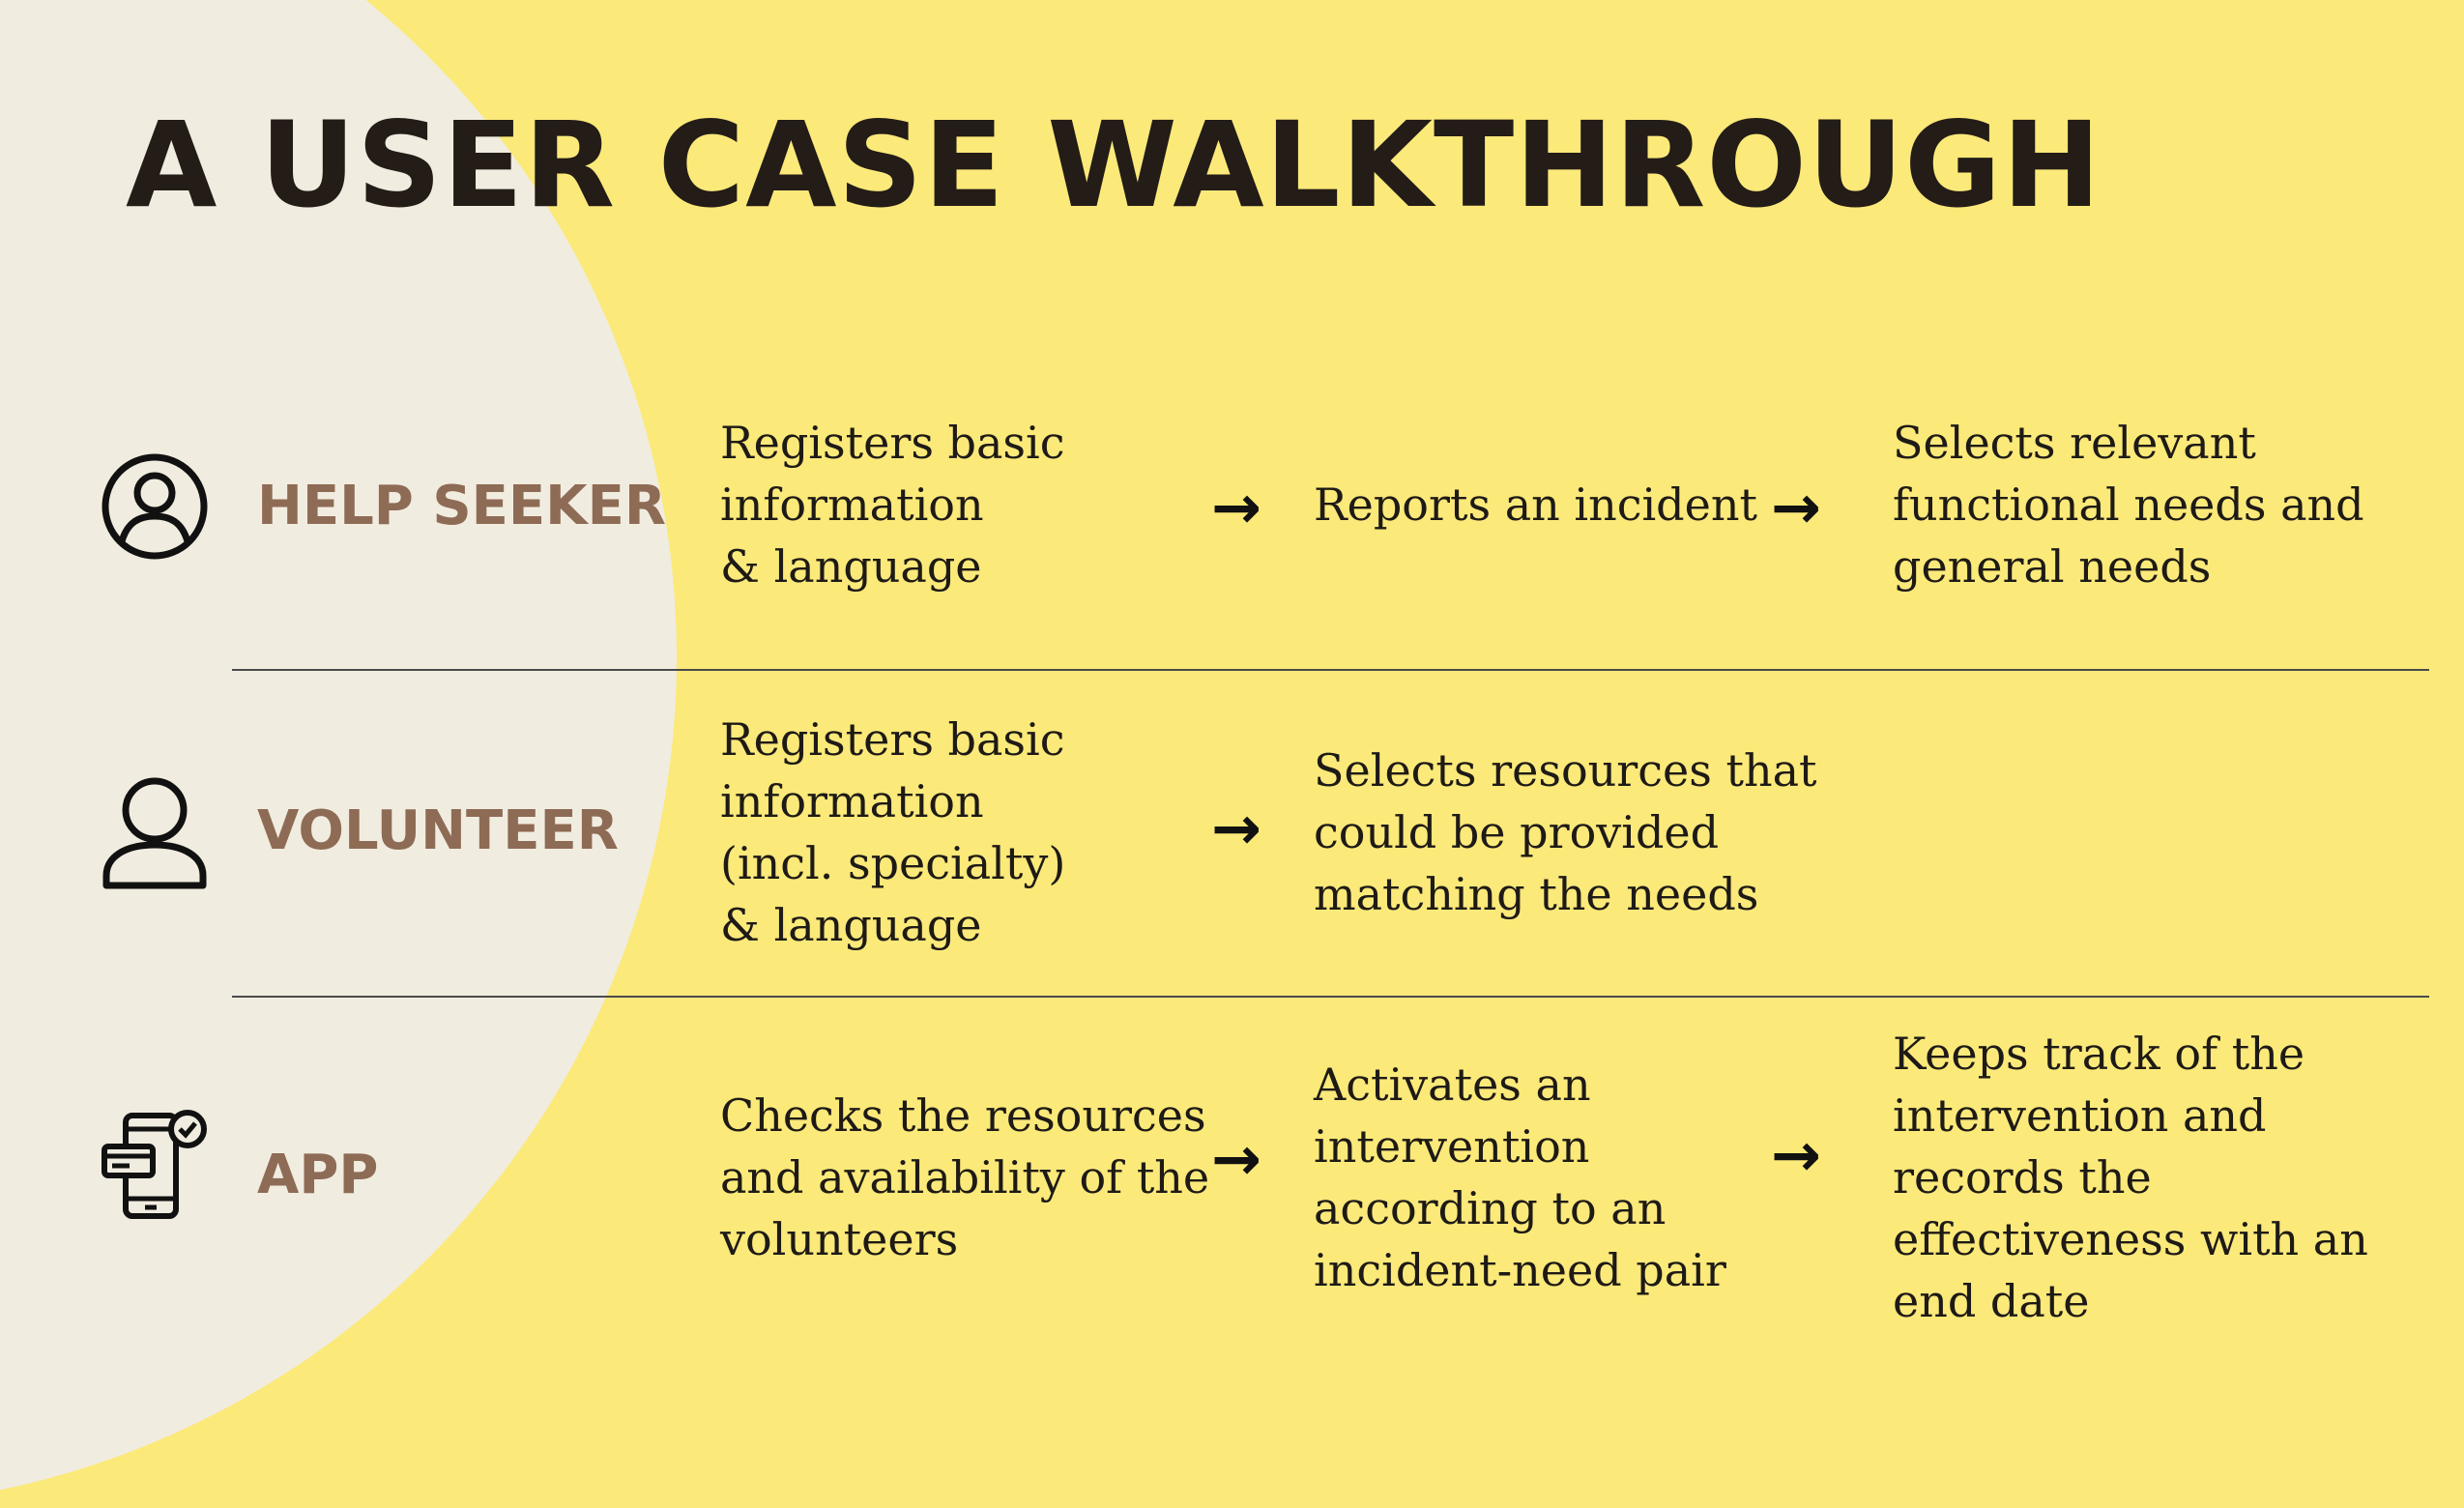  I want to click on help-seeker-step-2: Reports an incident, so click(1535, 505).